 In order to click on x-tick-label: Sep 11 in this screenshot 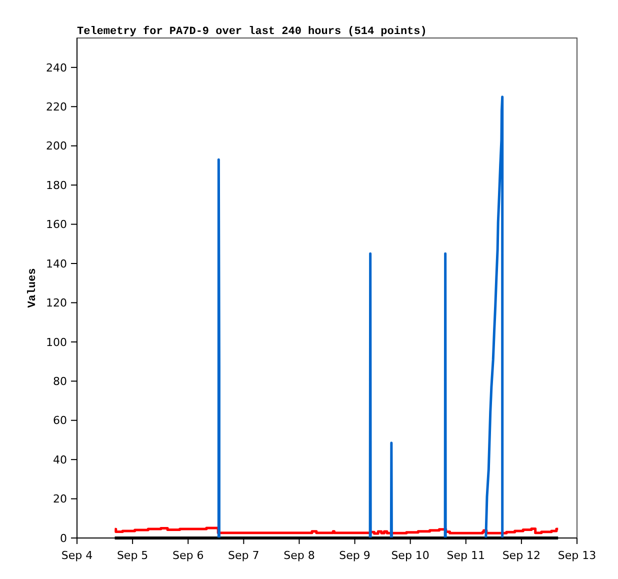, I will do `click(466, 555)`.